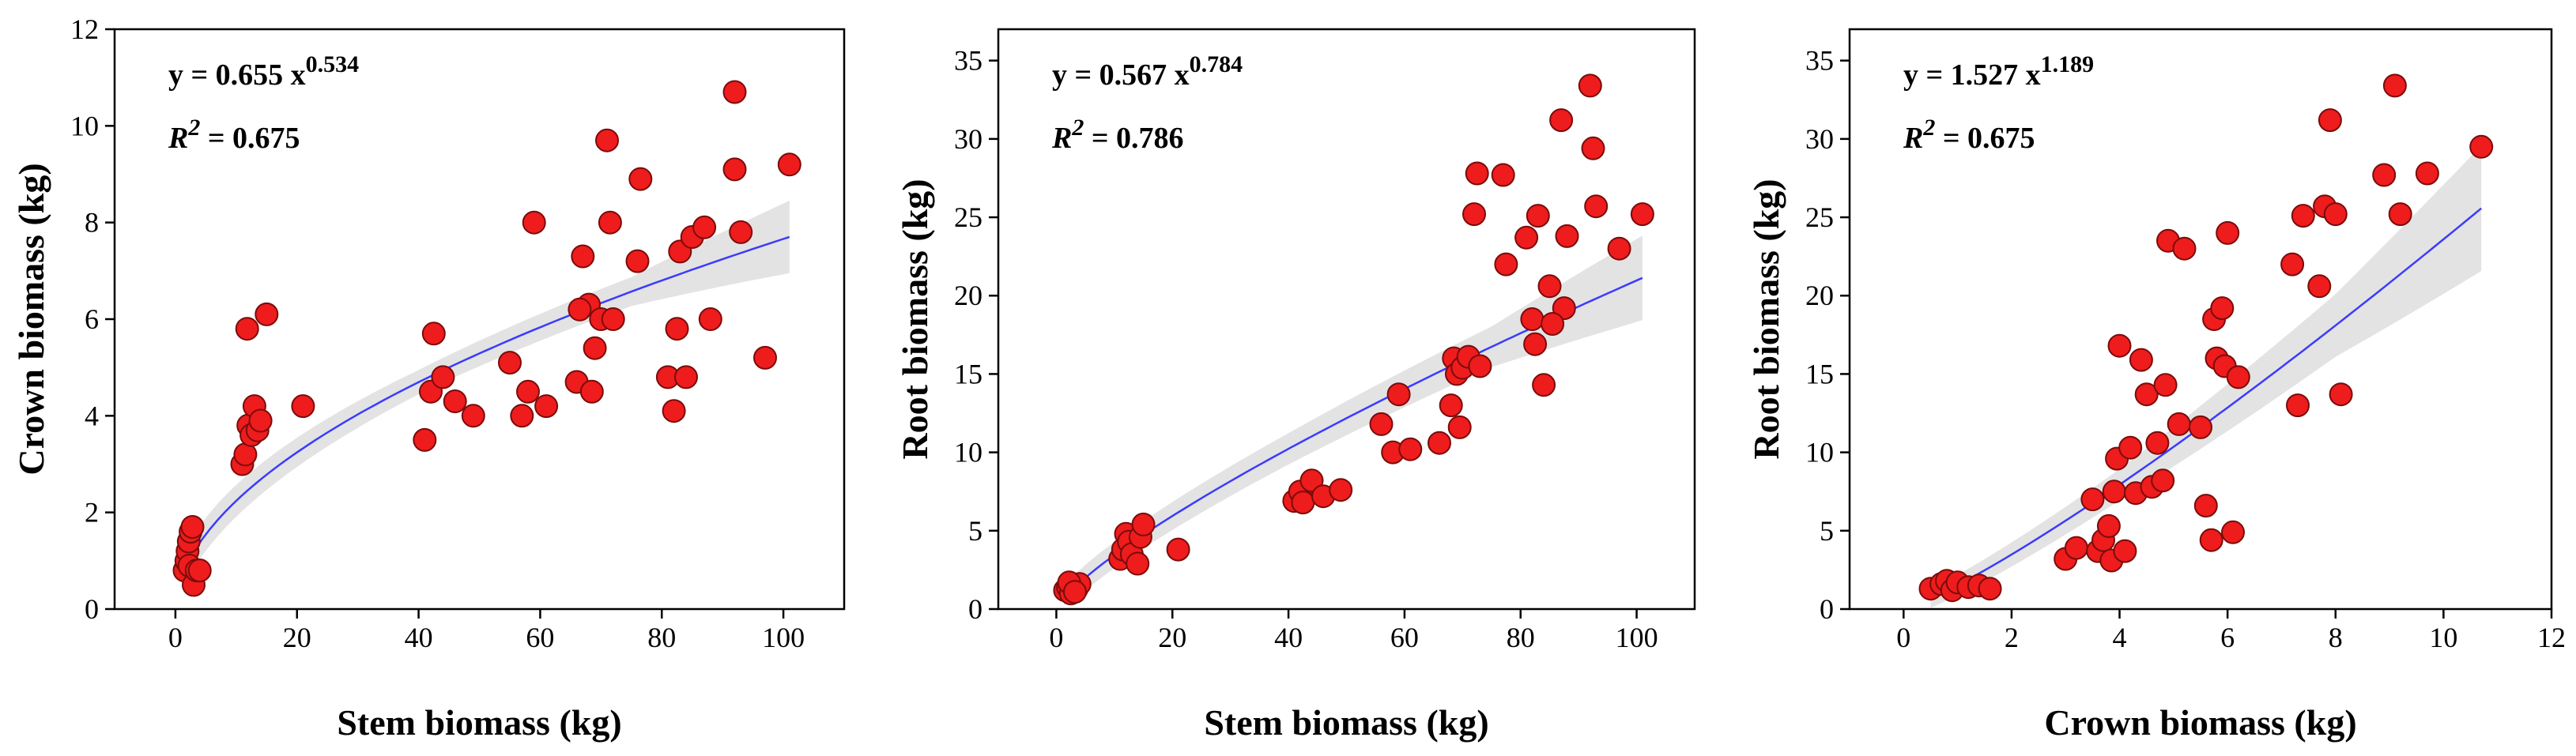 This screenshot has height=756, width=2576. I want to click on fit-line, so click(489, 399).